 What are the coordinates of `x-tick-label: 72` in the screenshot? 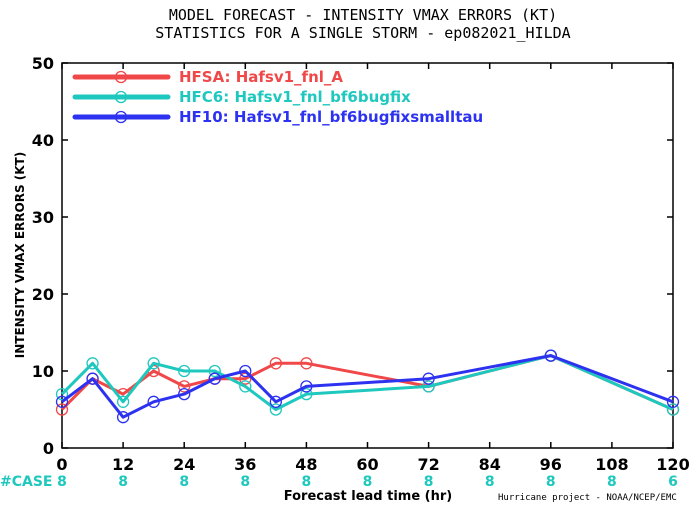 It's located at (428, 464).